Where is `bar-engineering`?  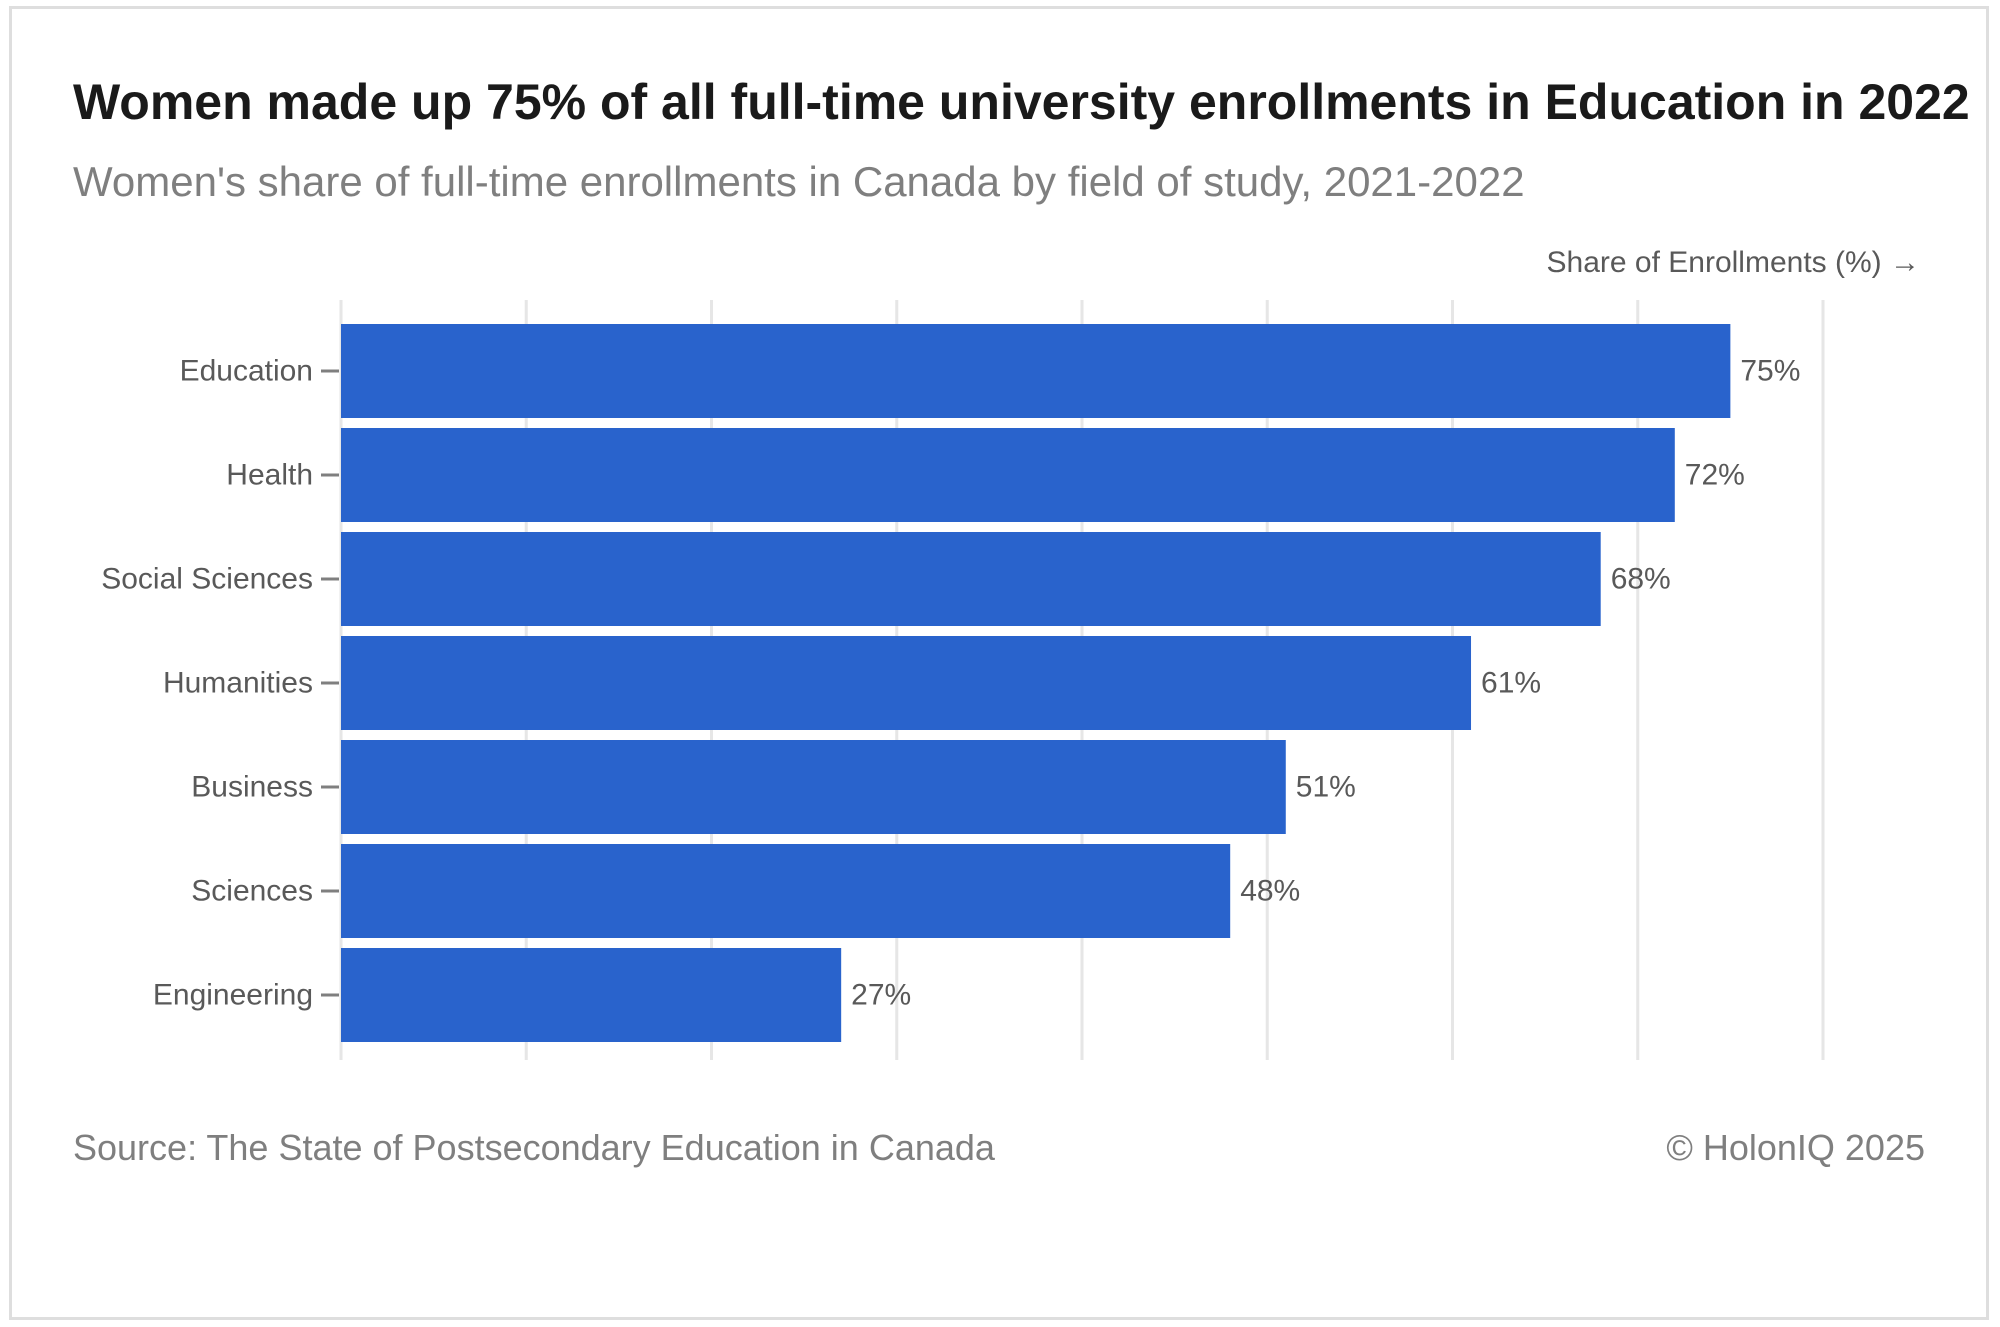 bar-engineering is located at coordinates (591, 995).